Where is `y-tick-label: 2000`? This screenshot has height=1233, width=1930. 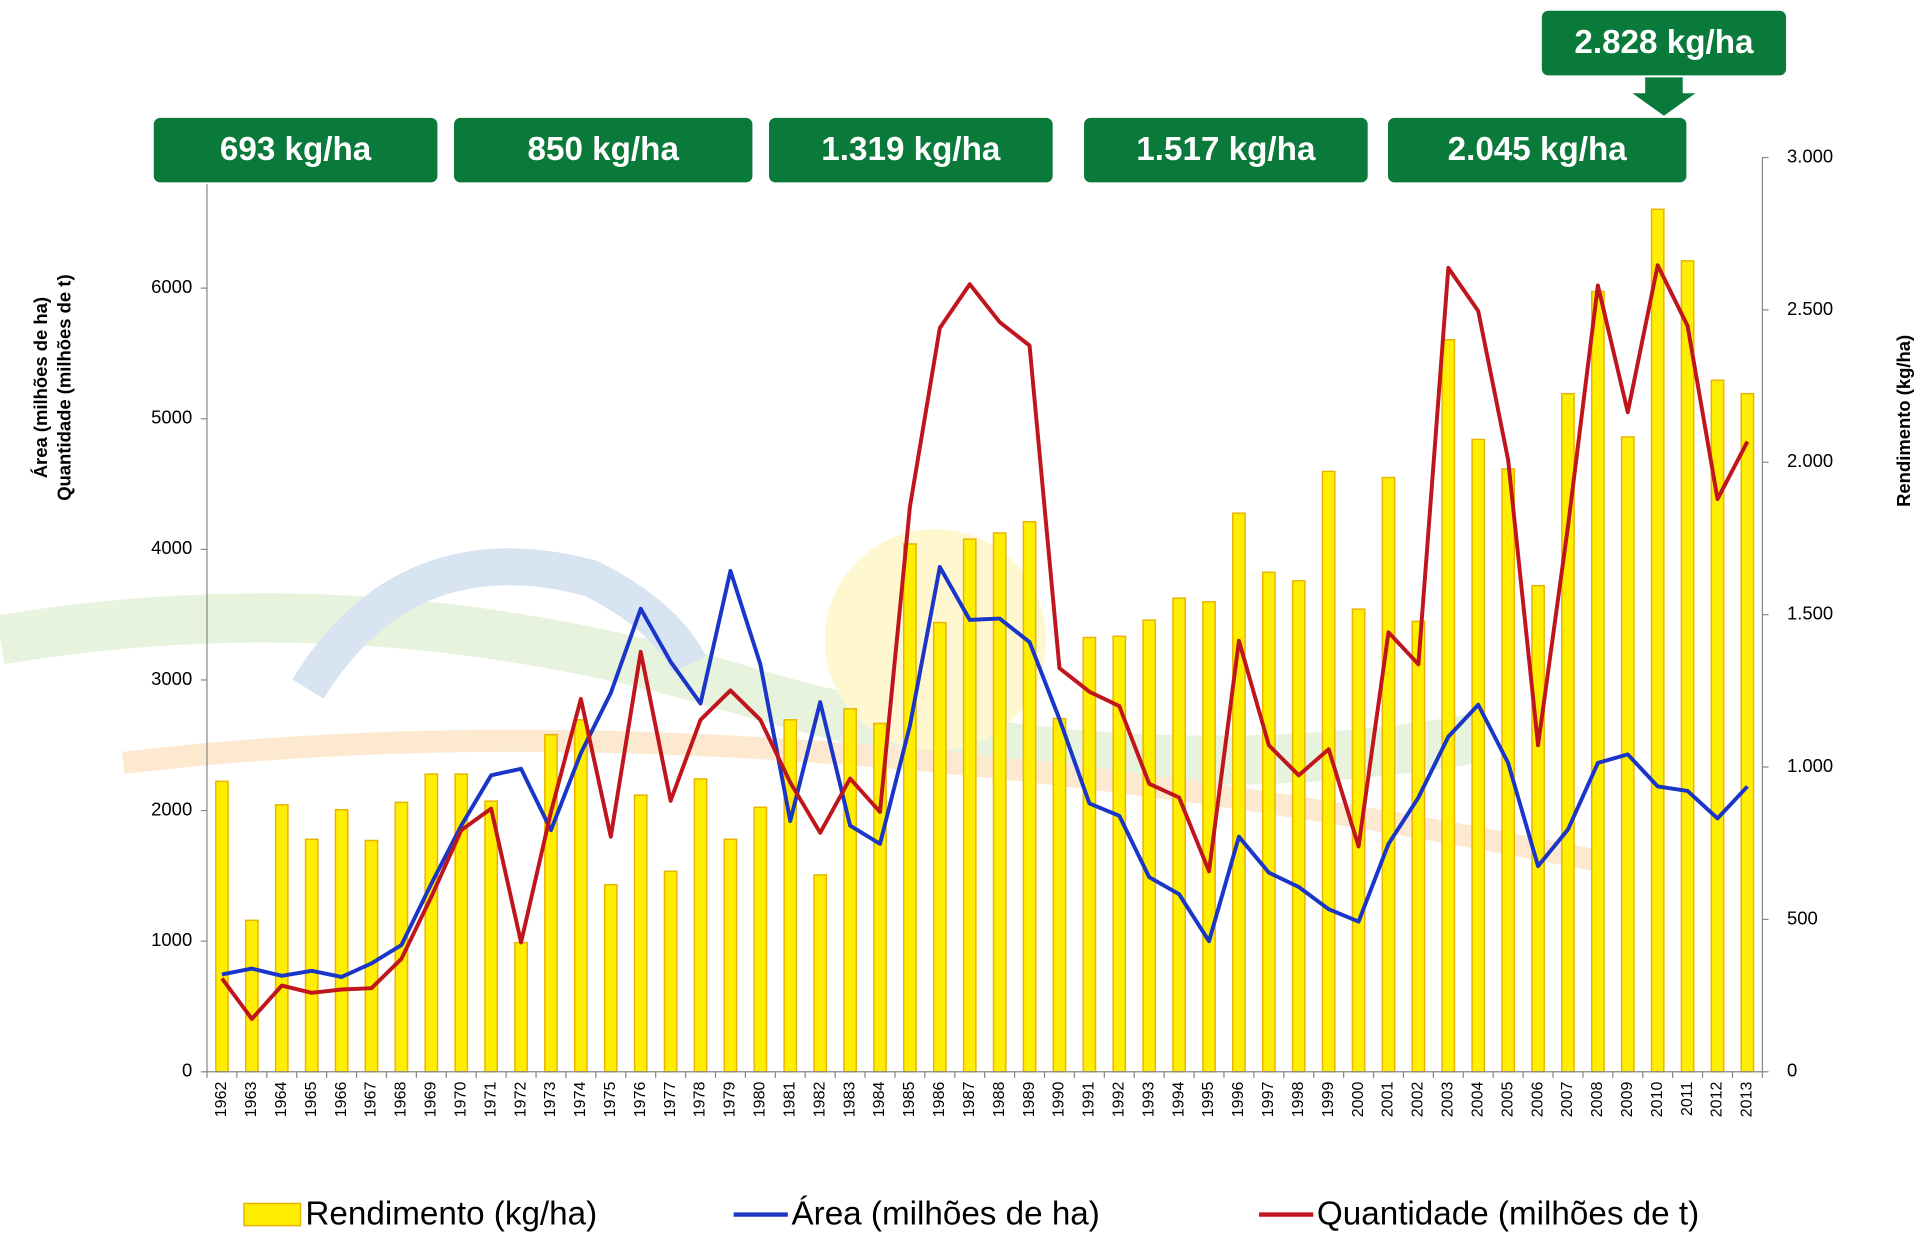 y-tick-label: 2000 is located at coordinates (171, 808).